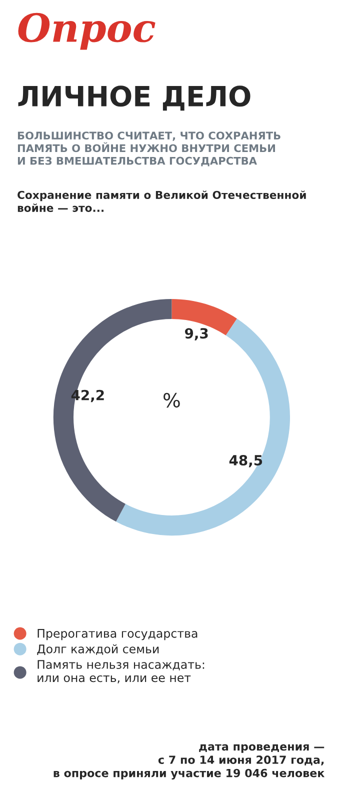  Describe the element at coordinates (189, 762) in the screenshot. I see `text: дата проведения — с 7 по 14 июня 2017 года, в опросе приняли участие 19 046 человек` at that location.